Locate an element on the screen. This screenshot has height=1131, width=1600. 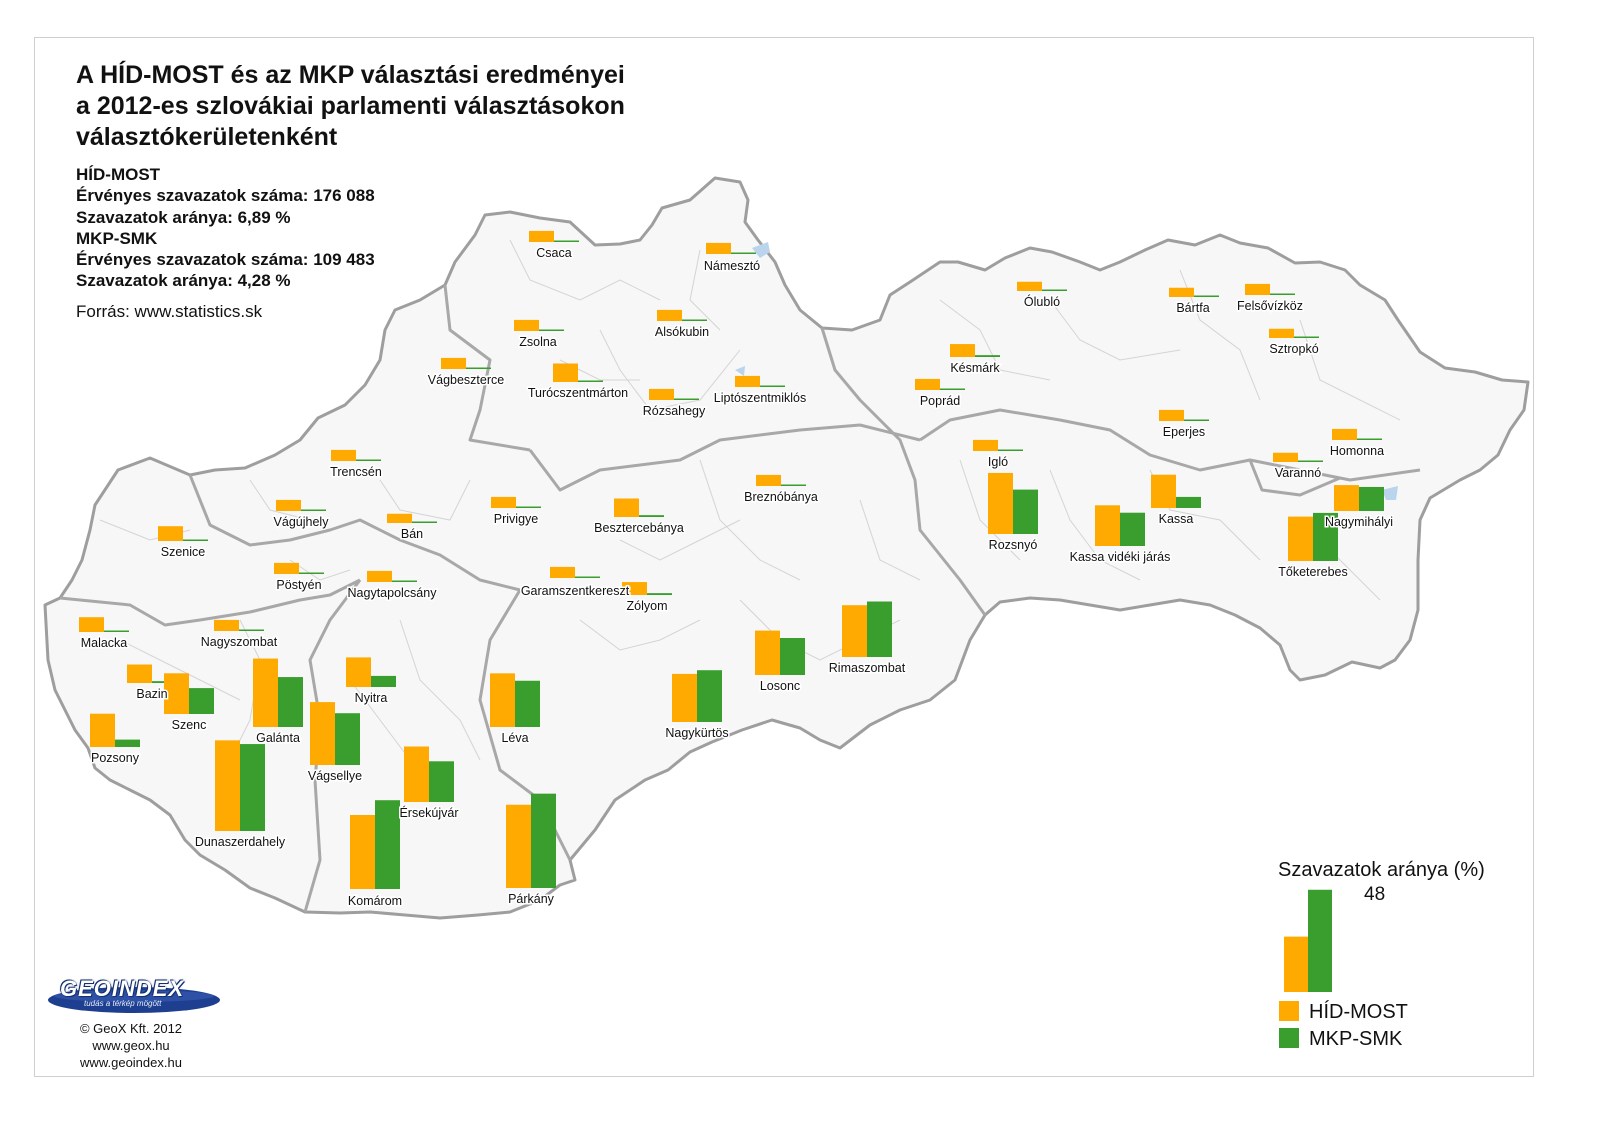
source-note: Forrás: www.statistics.sk is located at coordinates (169, 311).